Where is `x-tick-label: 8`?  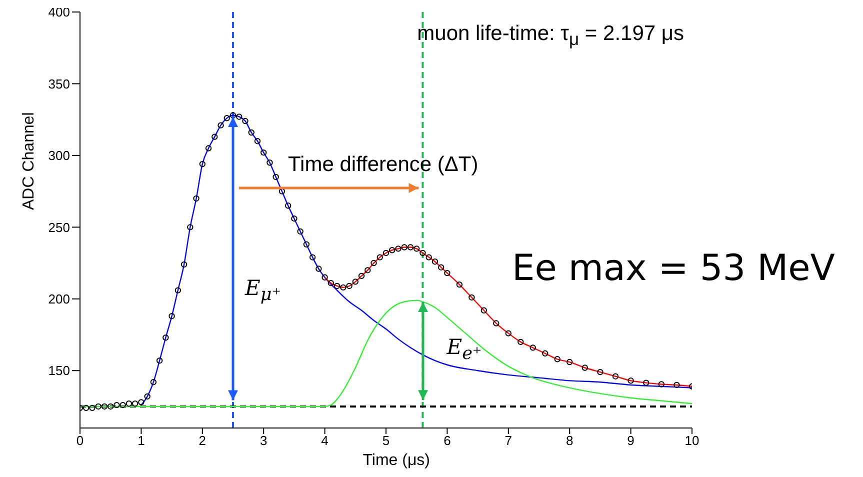 x-tick-label: 8 is located at coordinates (570, 440).